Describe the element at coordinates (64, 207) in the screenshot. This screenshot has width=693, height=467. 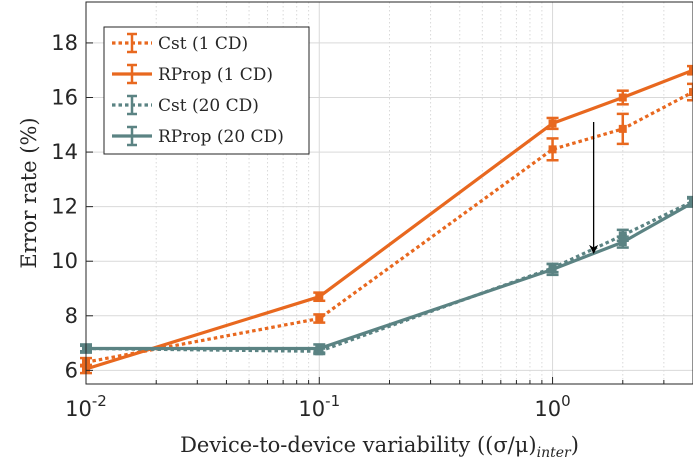
I see `y-tick-label: 12` at that location.